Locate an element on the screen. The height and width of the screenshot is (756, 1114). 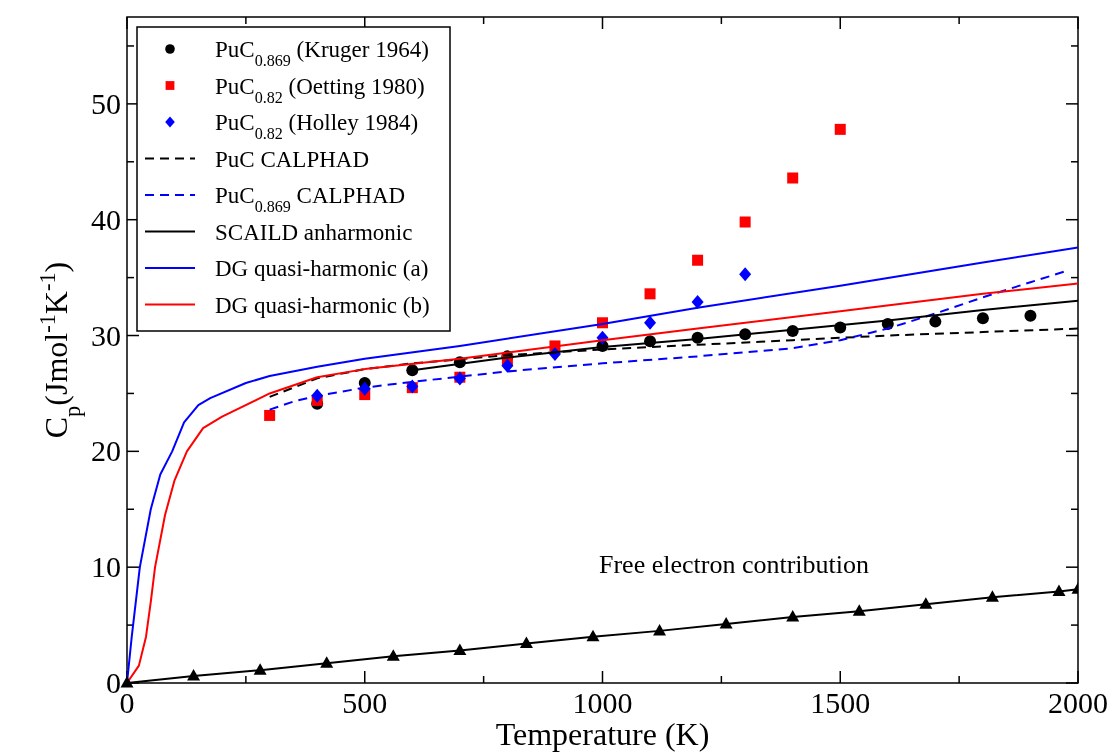
x-axis-title: Temperature (K) is located at coordinates (602, 734).